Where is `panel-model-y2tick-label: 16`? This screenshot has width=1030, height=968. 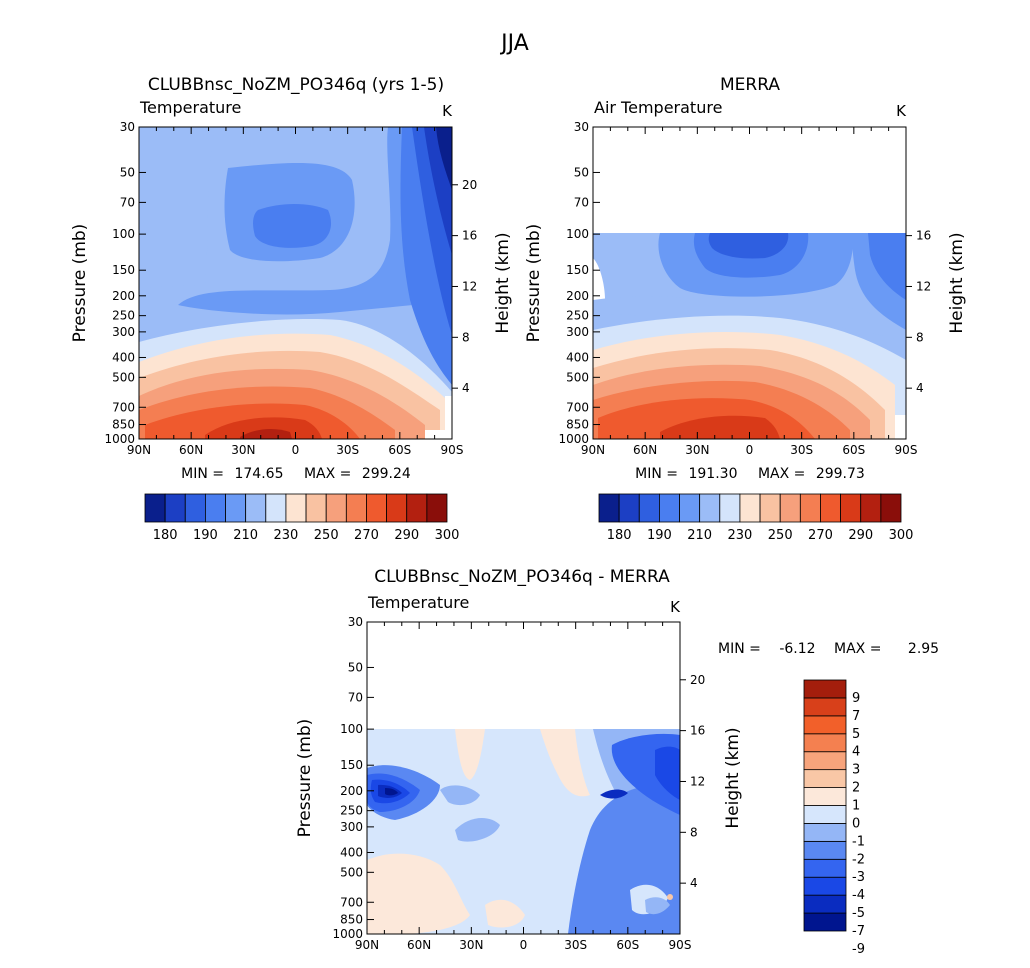 panel-model-y2tick-label: 16 is located at coordinates (469, 236).